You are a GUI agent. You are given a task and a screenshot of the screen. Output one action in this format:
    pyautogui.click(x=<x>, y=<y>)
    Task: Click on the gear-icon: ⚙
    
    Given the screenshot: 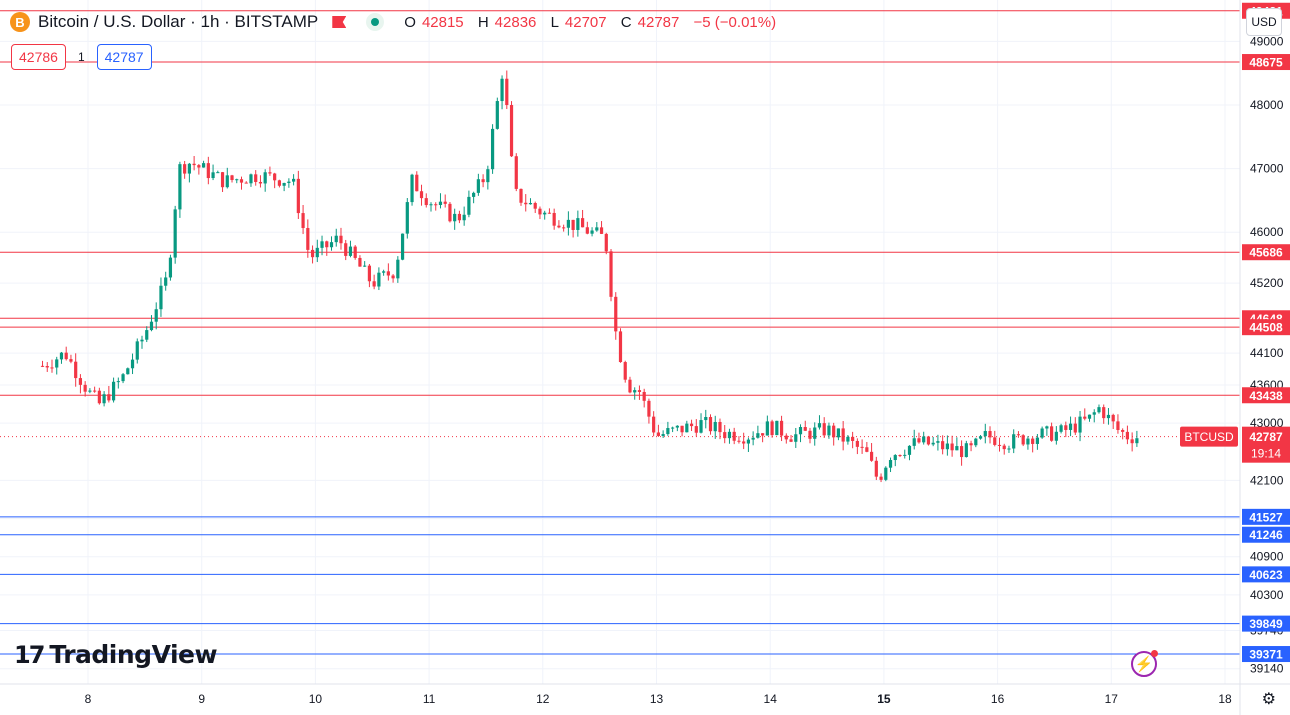 What is the action you would take?
    pyautogui.click(x=1268, y=699)
    